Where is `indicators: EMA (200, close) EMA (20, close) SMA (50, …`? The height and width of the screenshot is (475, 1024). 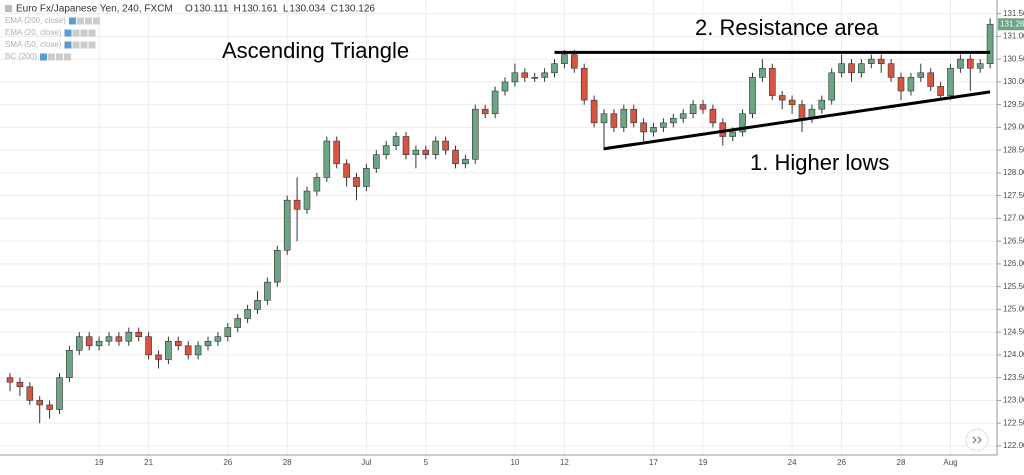 indicators: EMA (200, close) EMA (20, close) SMA (50, … is located at coordinates (52, 38).